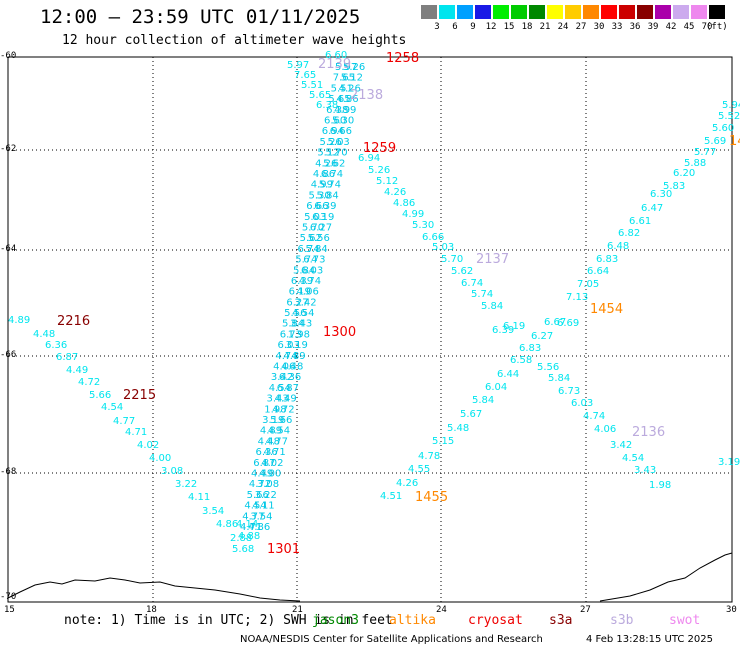 This screenshot has width=740, height=650. Describe the element at coordinates (695, 163) in the screenshot. I see `wave-height-value: 5.88` at that location.